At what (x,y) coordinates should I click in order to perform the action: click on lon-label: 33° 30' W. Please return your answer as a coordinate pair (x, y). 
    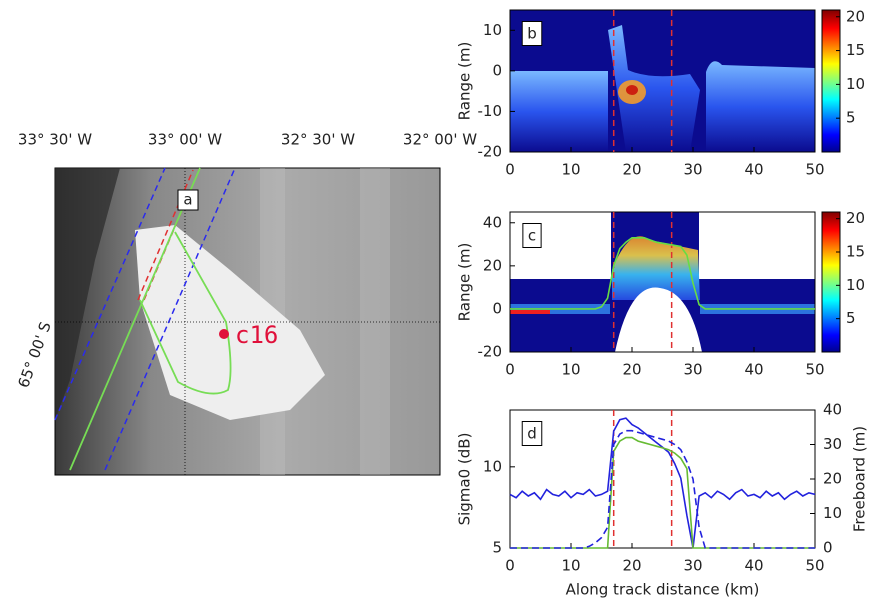
    Looking at the image, I should click on (55, 140).